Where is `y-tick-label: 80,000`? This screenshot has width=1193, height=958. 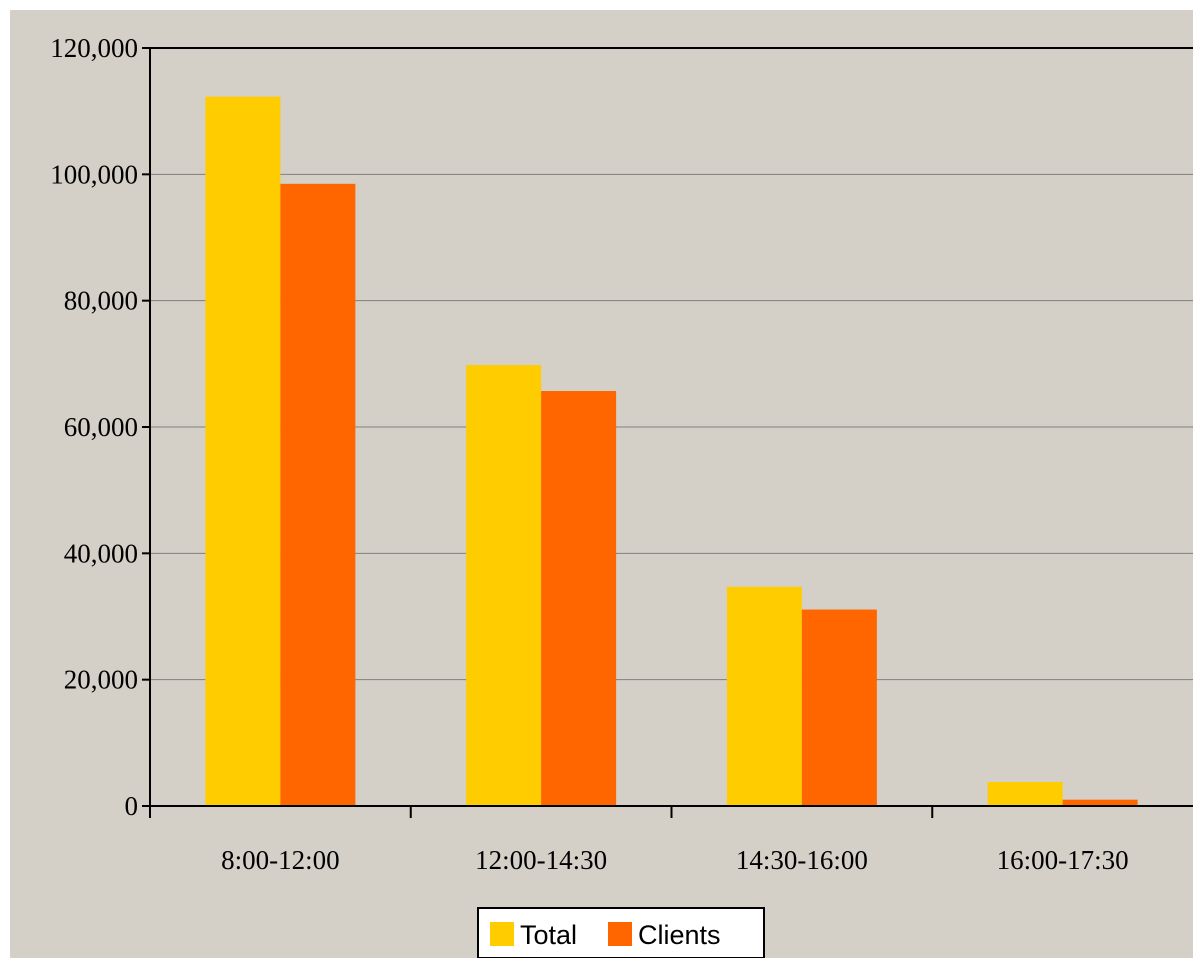
y-tick-label: 80,000 is located at coordinates (101, 301).